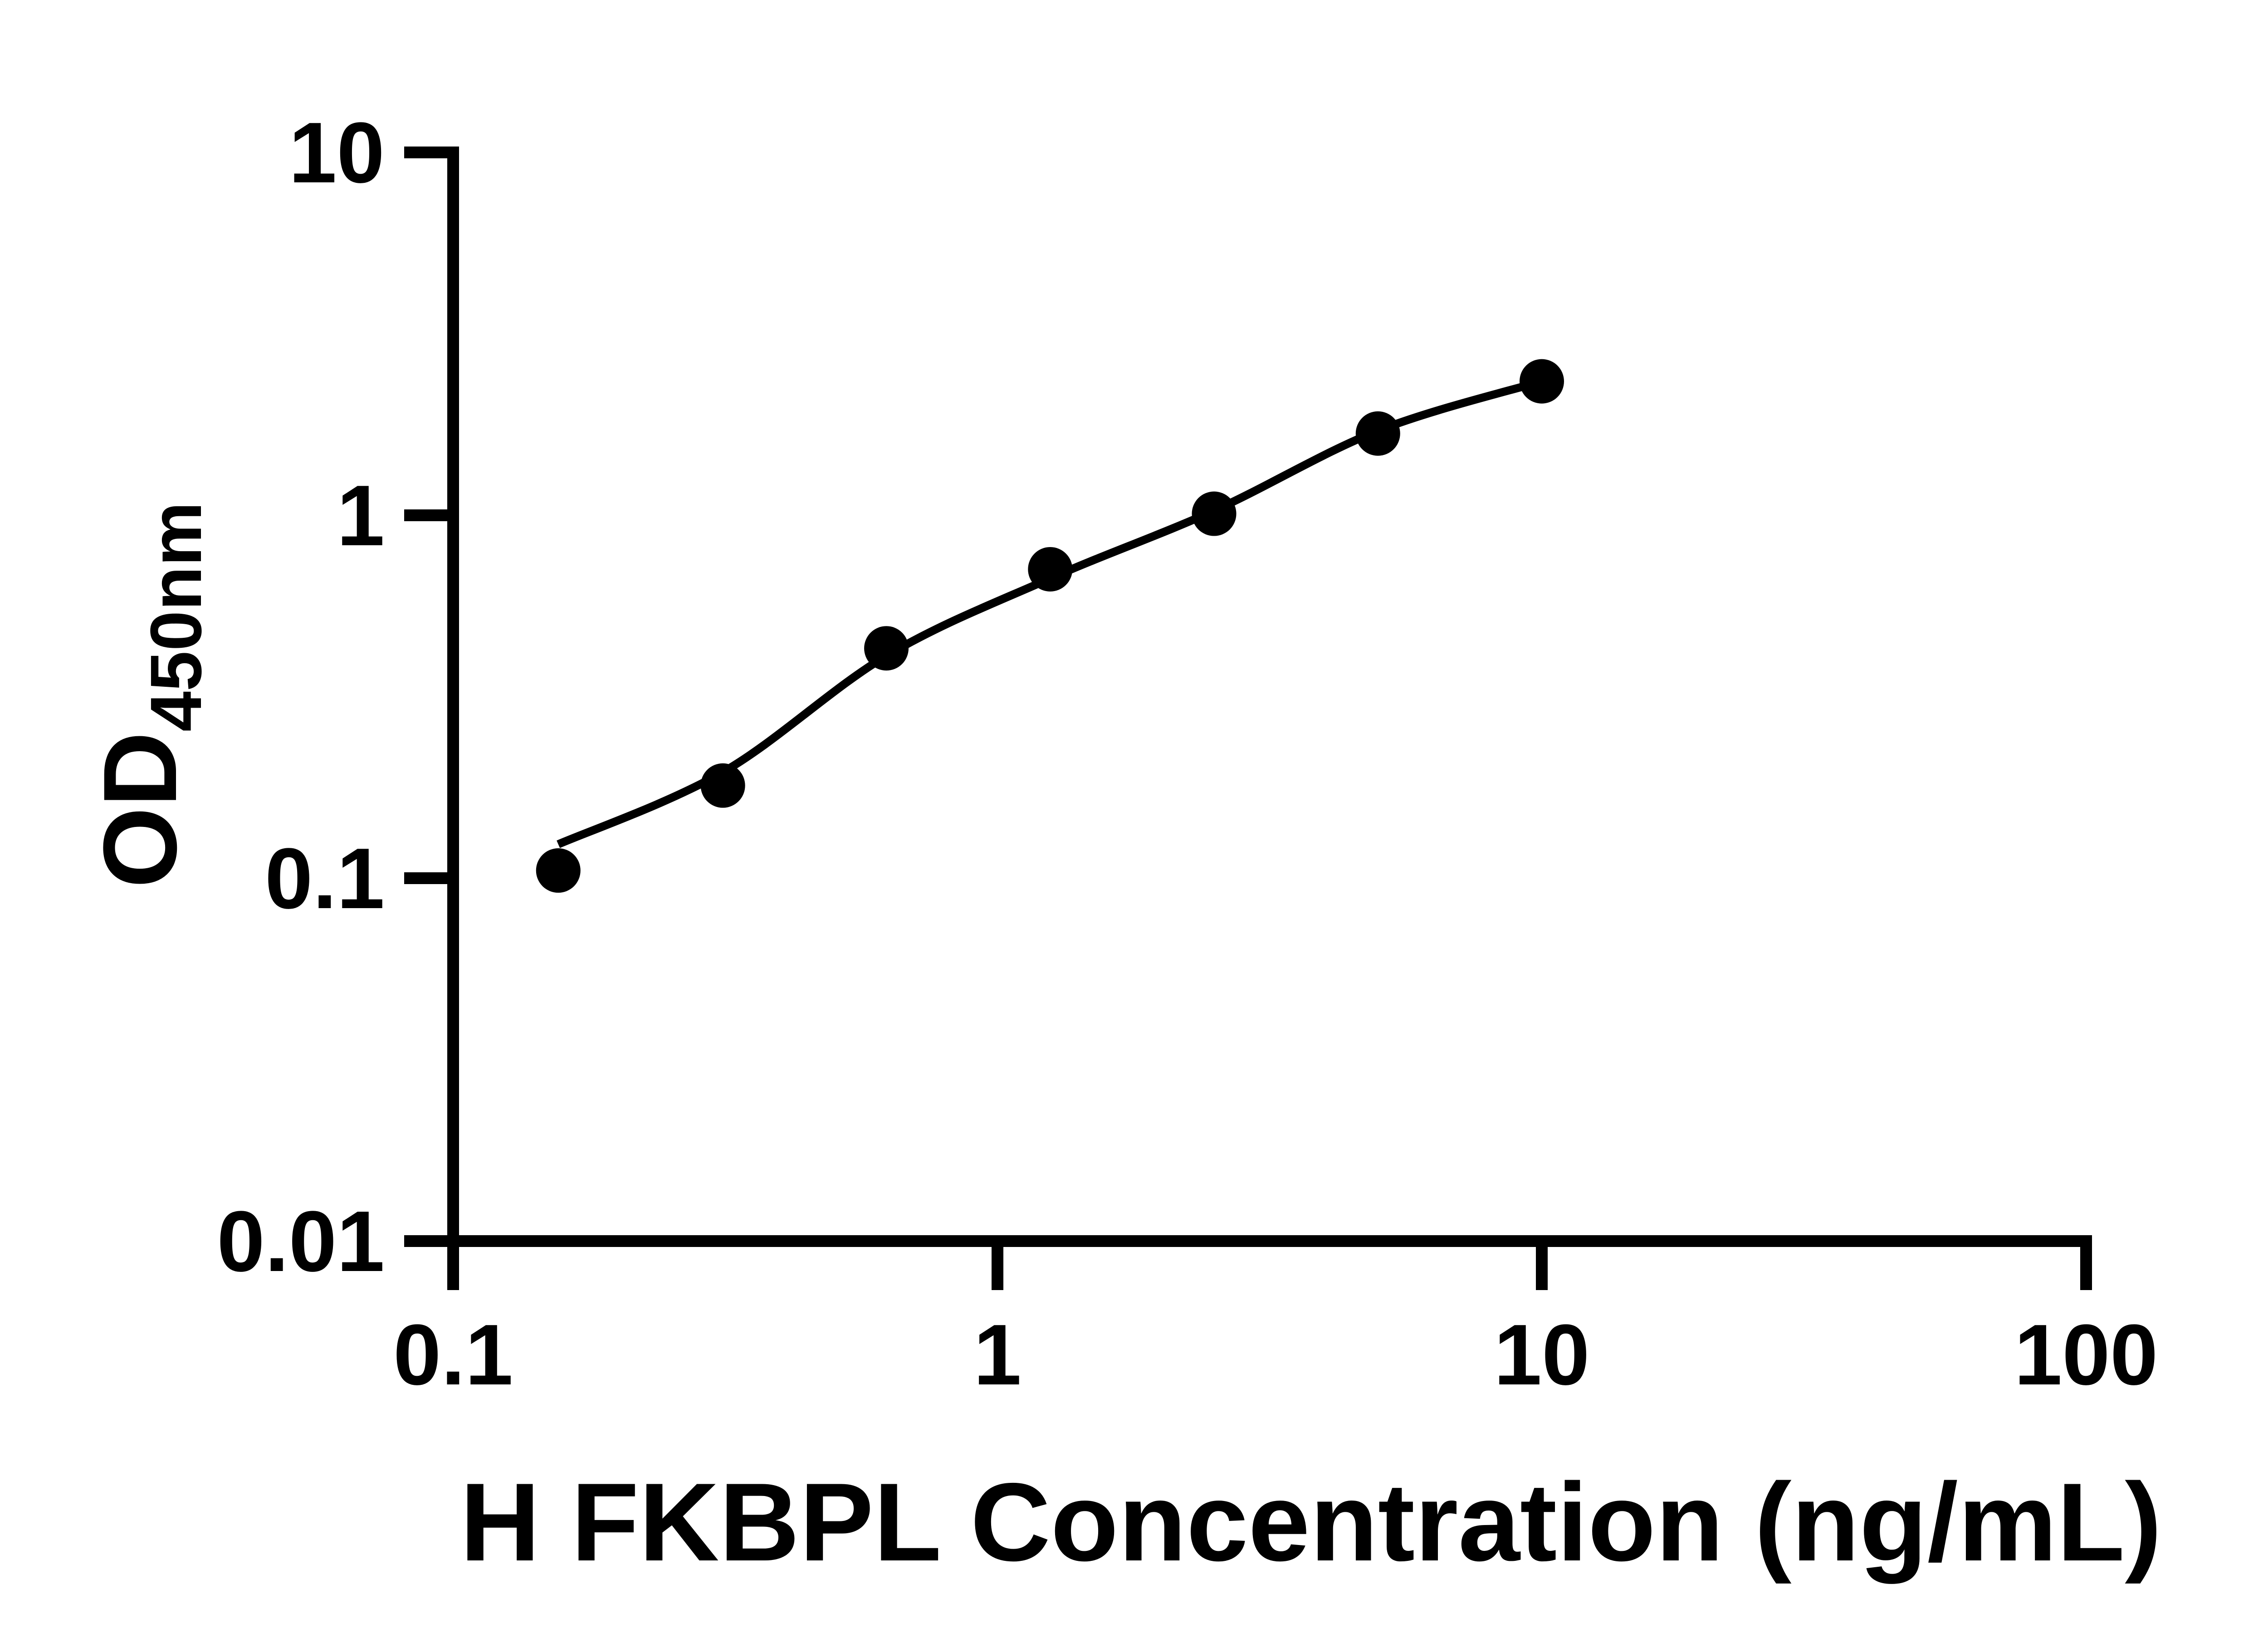 Image resolution: width=2268 pixels, height=1633 pixels. I want to click on y-tick-label: 10, so click(337, 153).